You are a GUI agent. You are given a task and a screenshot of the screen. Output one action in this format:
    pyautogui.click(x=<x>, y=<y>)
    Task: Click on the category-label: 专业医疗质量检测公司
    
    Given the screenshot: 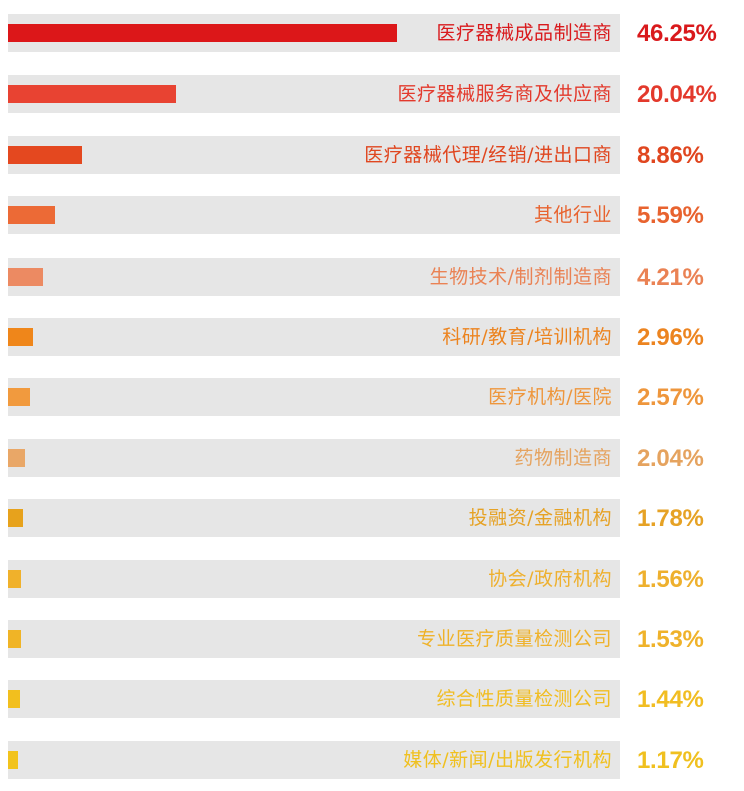 What is the action you would take?
    pyautogui.click(x=514, y=639)
    